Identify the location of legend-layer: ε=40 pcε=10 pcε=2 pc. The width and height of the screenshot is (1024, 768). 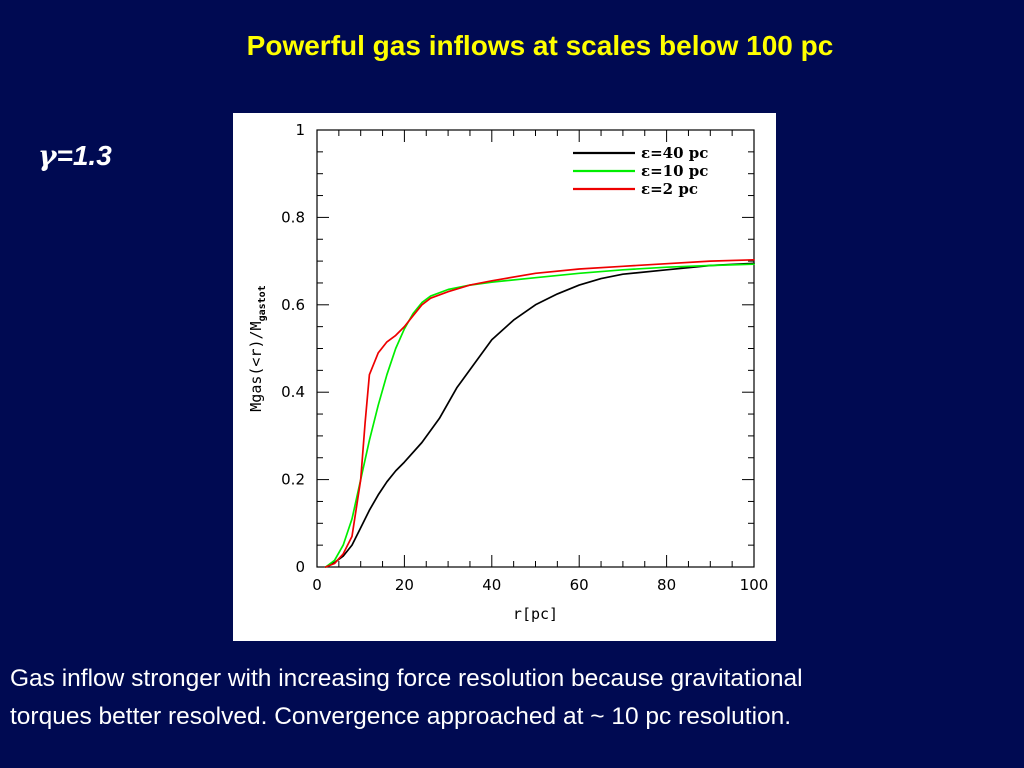
(640, 171).